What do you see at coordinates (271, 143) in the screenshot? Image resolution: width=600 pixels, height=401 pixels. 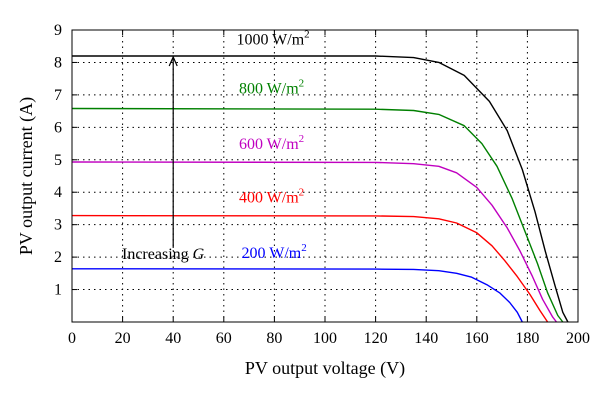 I see `irradiance-label: 600 W/m2` at bounding box center [271, 143].